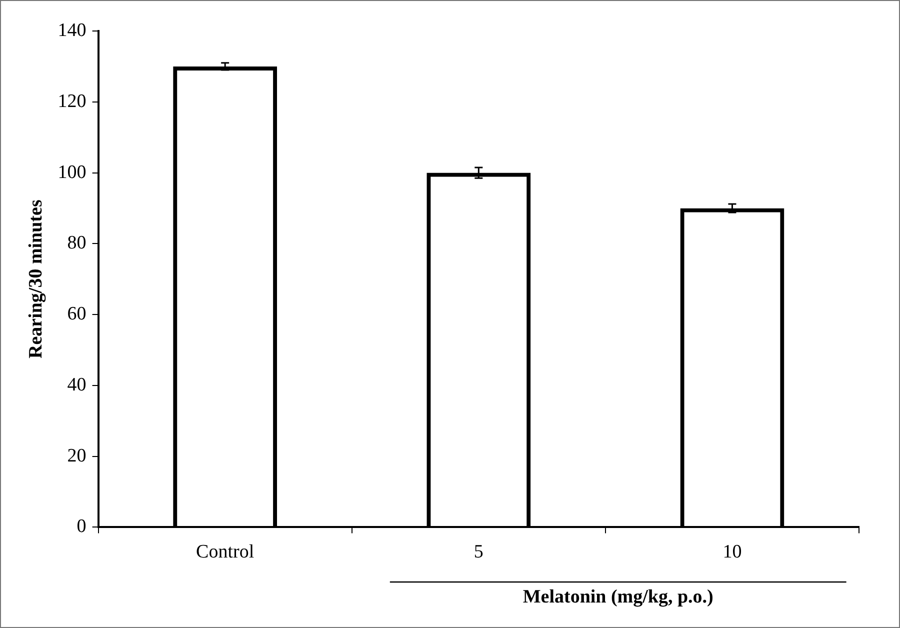  What do you see at coordinates (72, 101) in the screenshot?
I see `y-tick-label: 120` at bounding box center [72, 101].